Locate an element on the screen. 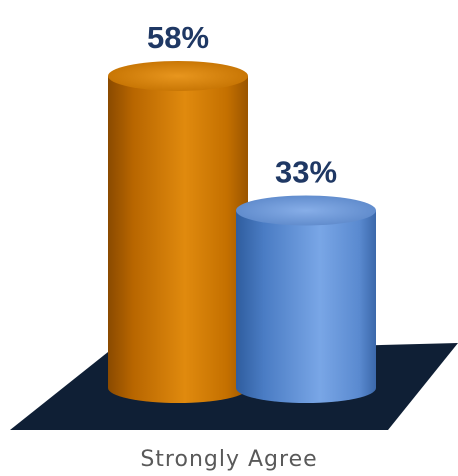  data-label-0: 58% is located at coordinates (178, 37).